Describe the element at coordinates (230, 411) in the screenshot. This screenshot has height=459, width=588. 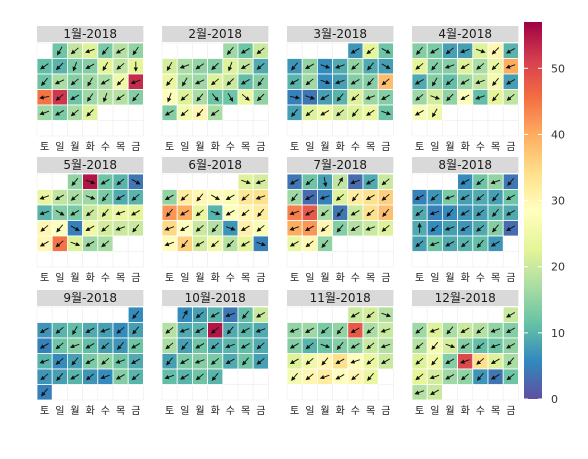
I see `weekday-label: 수` at that location.